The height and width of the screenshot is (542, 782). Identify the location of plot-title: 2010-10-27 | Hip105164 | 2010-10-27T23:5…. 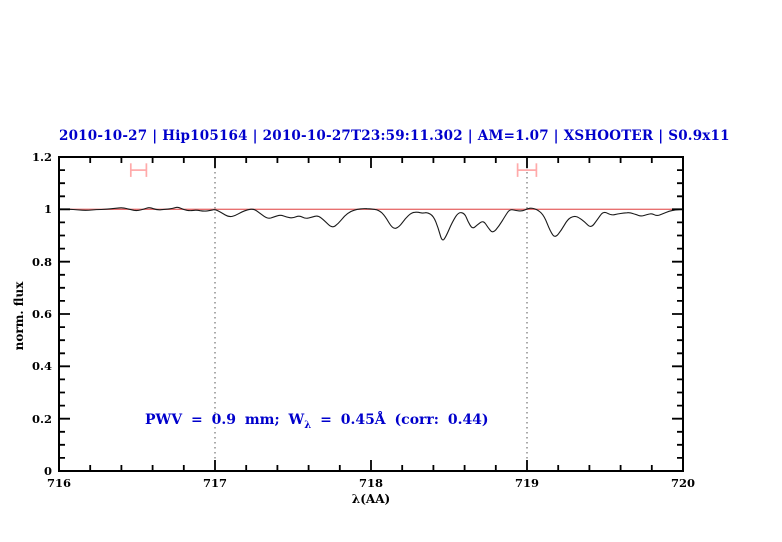
(394, 136).